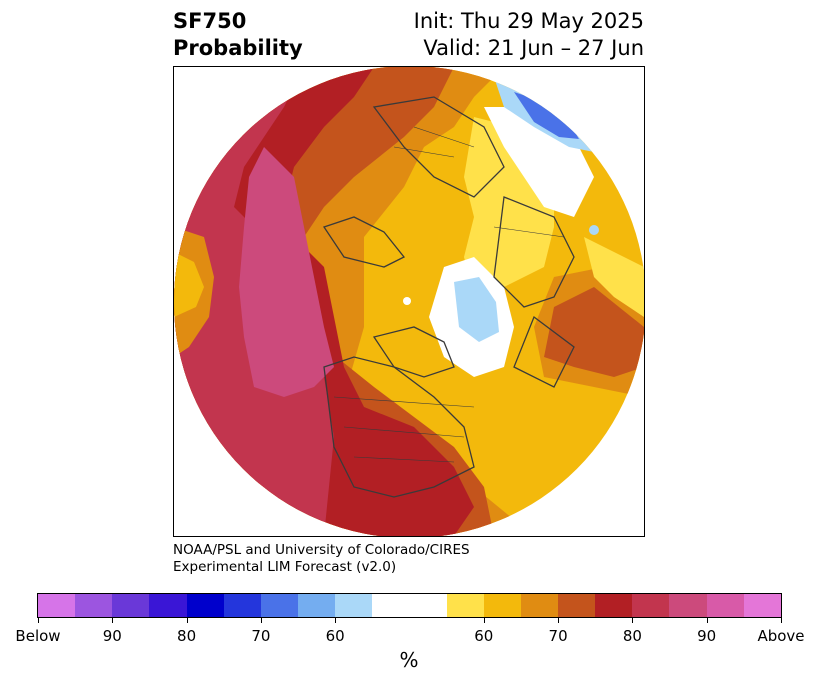 This screenshot has width=819, height=686. I want to click on colorbar-tick-label: Above, so click(781, 636).